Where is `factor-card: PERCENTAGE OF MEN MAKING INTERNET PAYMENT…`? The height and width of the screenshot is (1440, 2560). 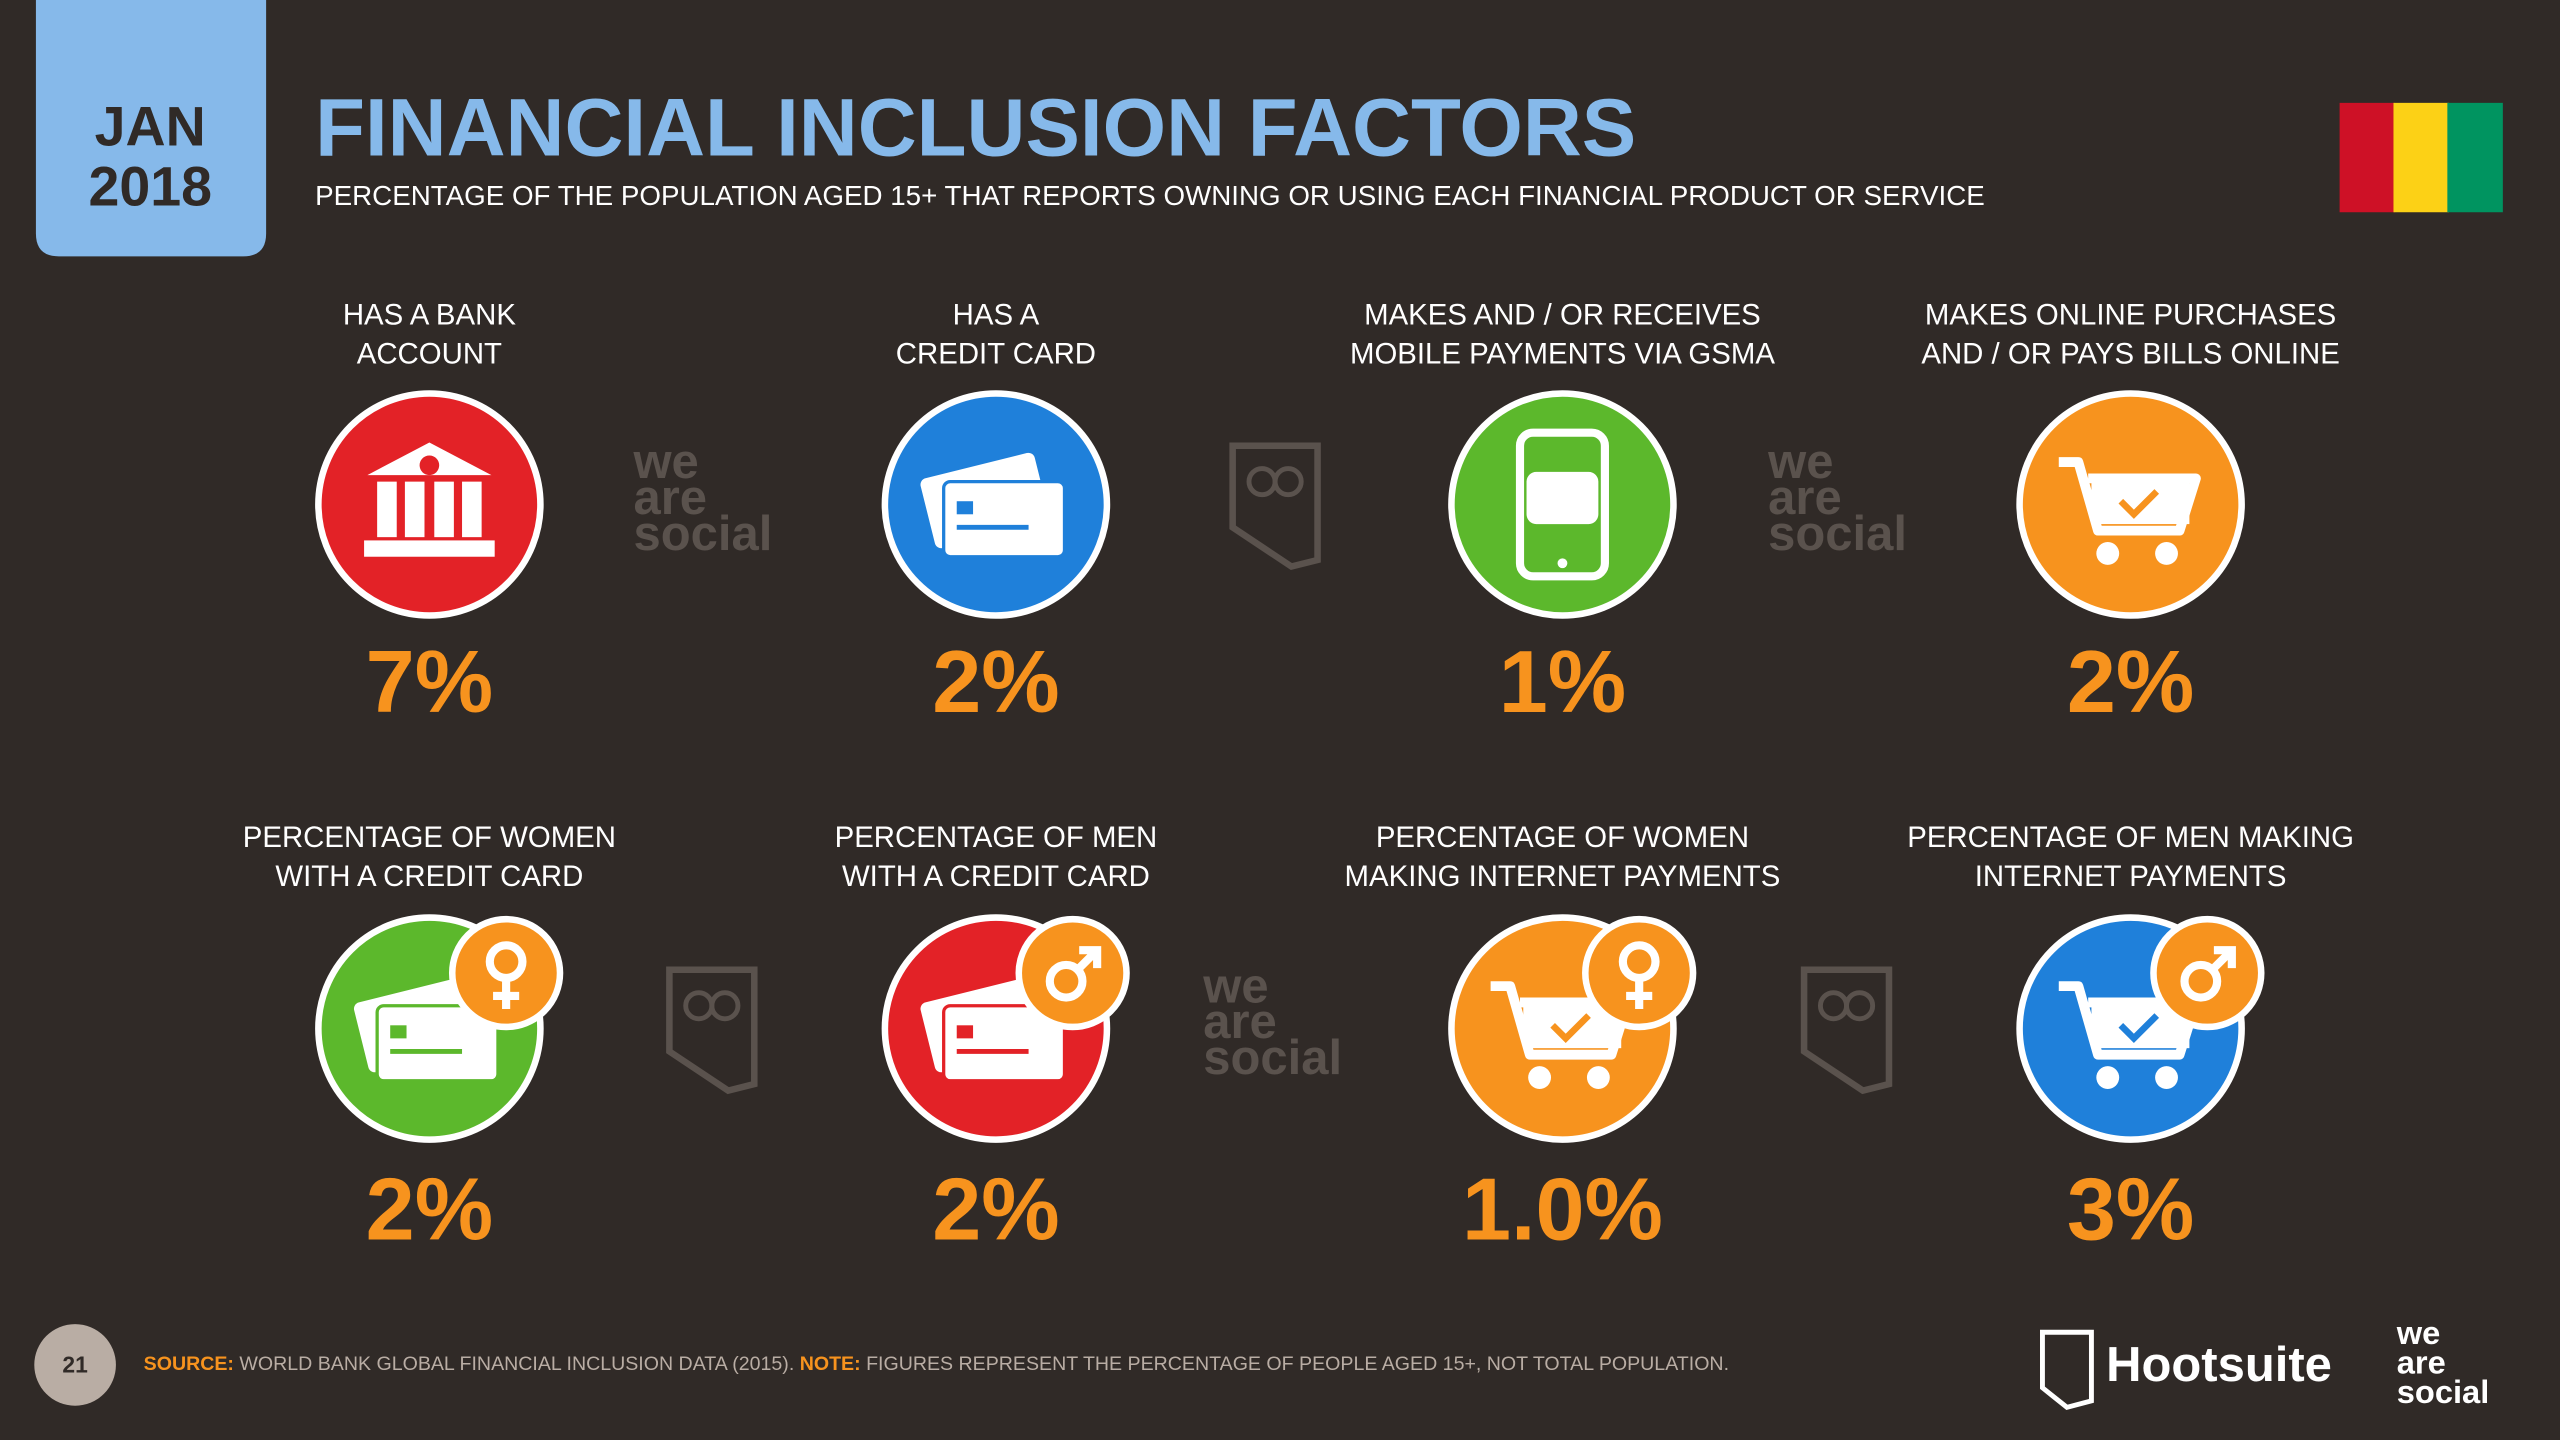
factor-card: PERCENTAGE OF MEN MAKING INTERNET PAYMENT… is located at coordinates (2130, 1040).